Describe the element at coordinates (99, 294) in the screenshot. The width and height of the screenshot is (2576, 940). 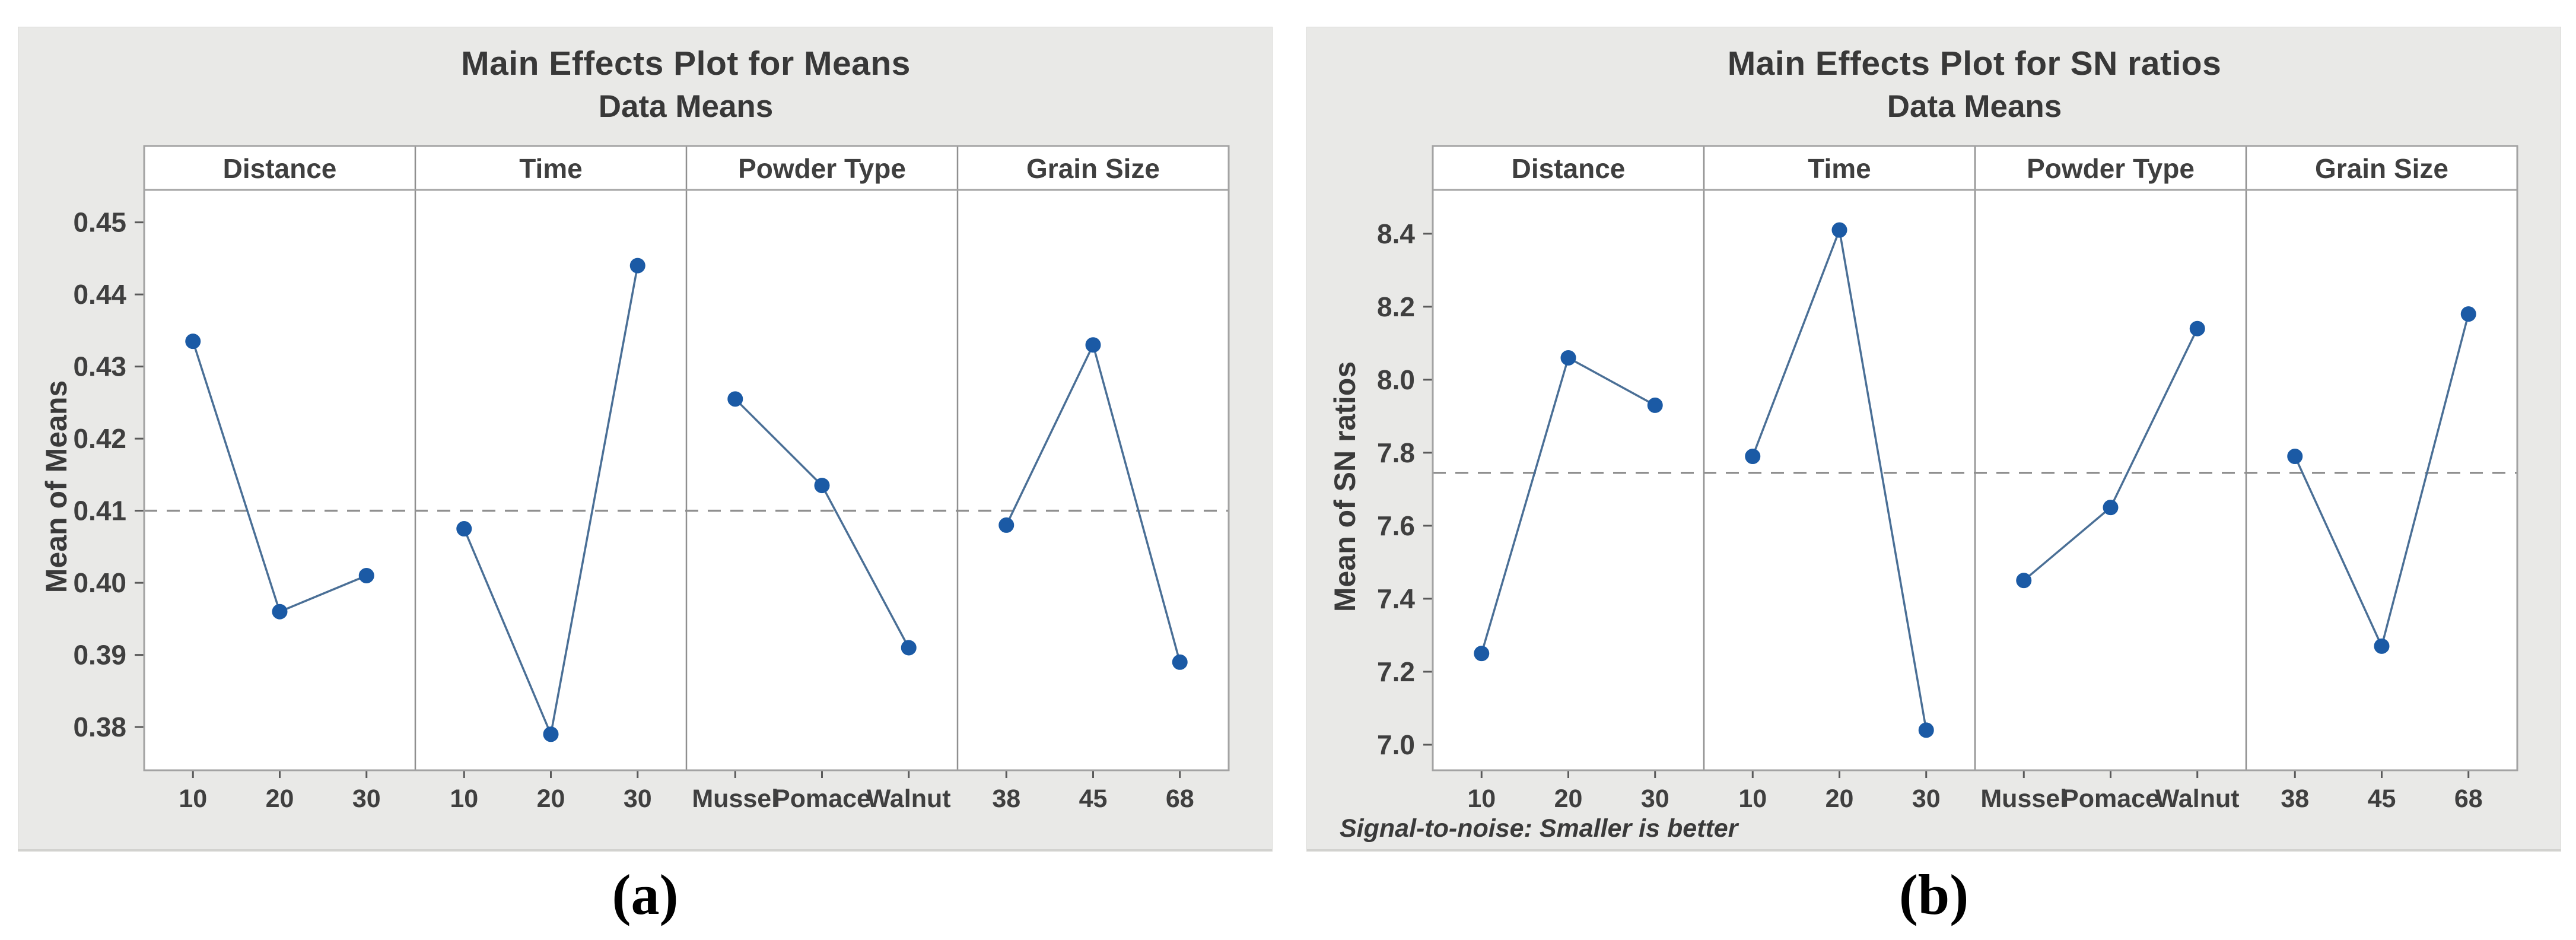
I see `y-tick-label: 0.44` at that location.